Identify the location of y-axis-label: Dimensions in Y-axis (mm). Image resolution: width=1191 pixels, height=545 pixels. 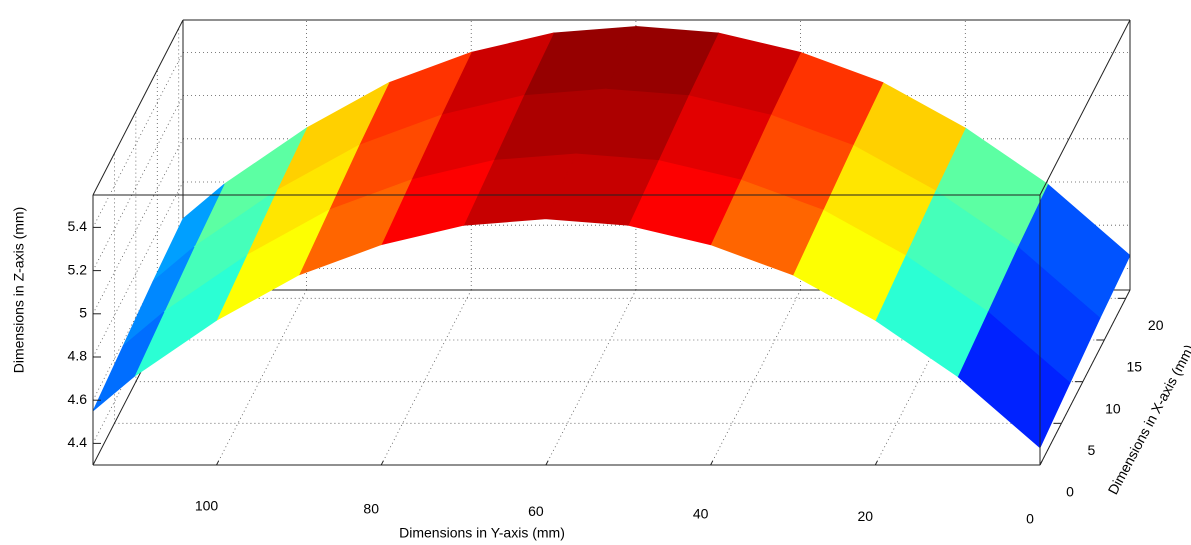
(482, 533).